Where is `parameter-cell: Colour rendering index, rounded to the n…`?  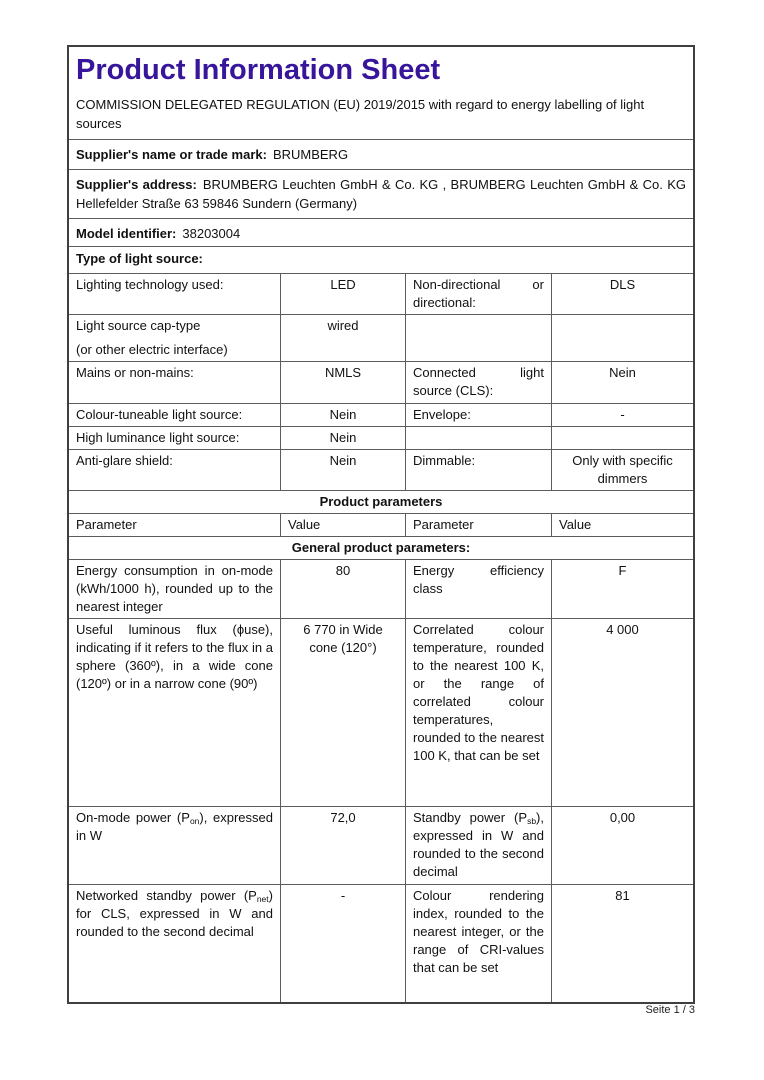
parameter-cell: Colour rendering index, rounded to the n… is located at coordinates (479, 943).